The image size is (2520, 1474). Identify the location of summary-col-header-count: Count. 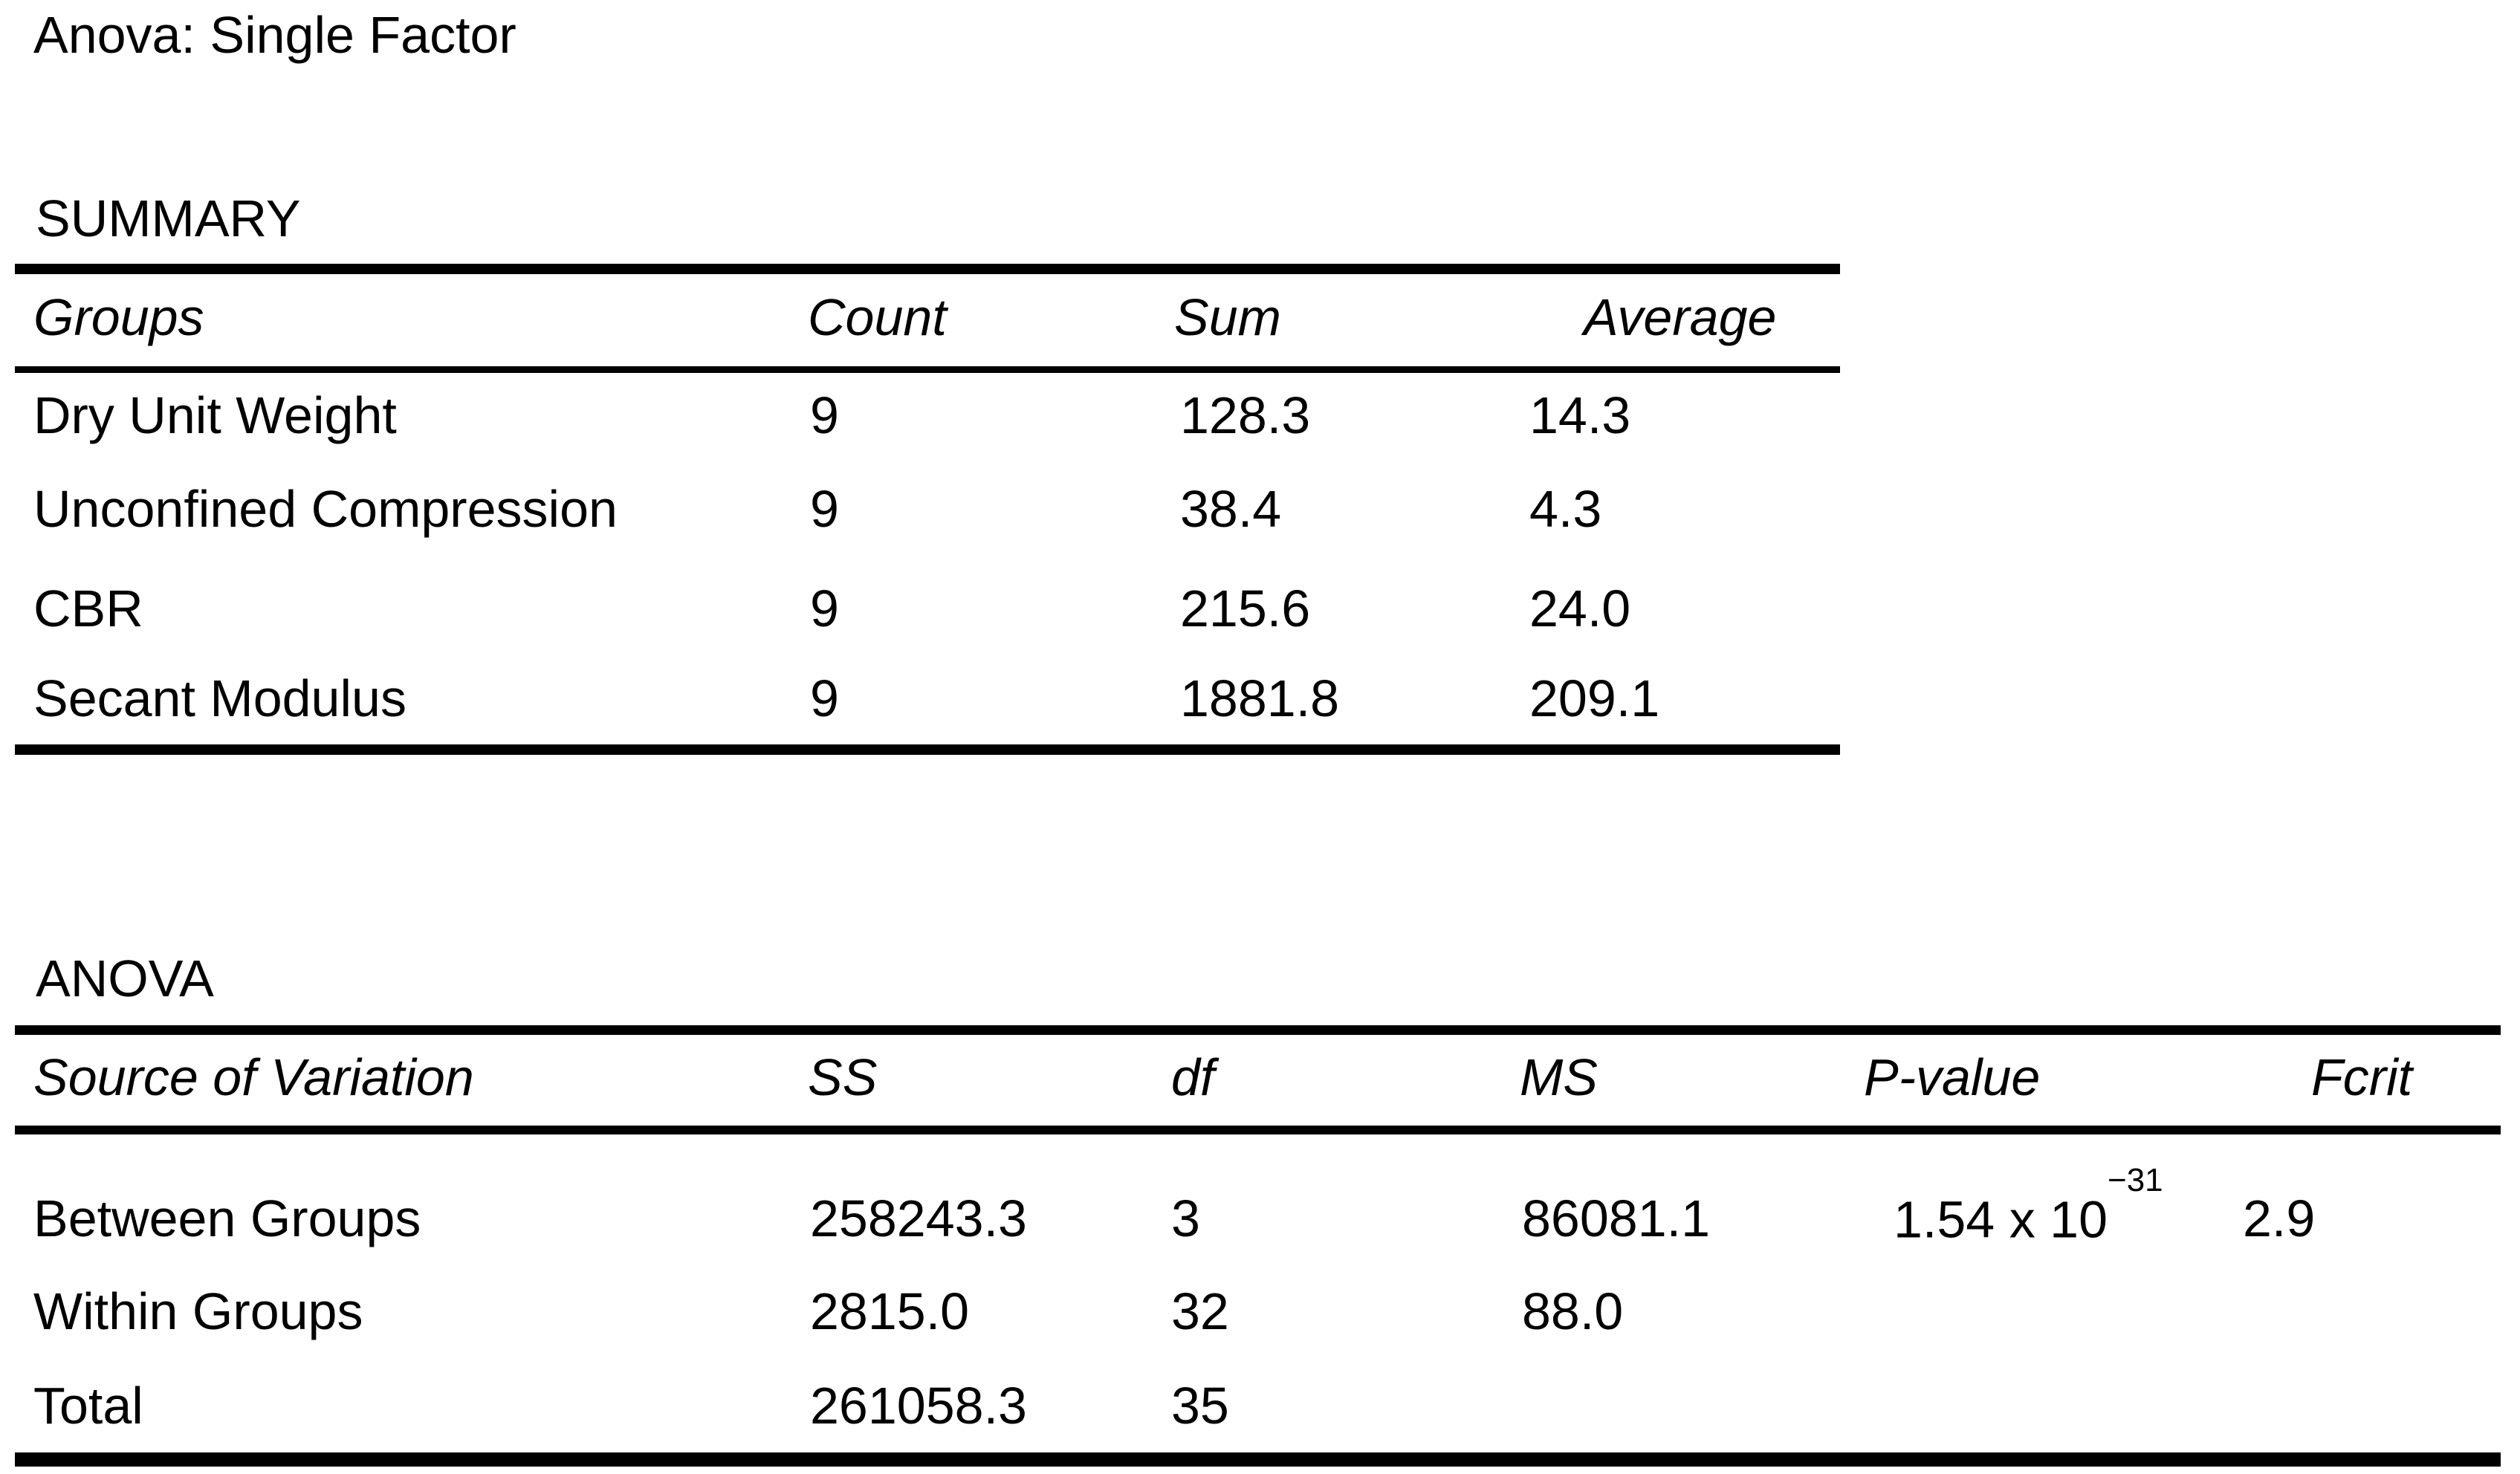
(877, 317).